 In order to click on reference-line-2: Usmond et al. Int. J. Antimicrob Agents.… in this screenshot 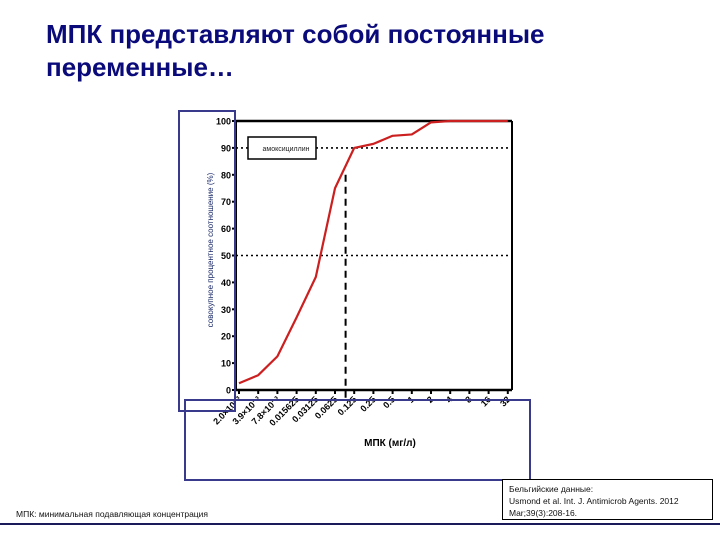, I will do `click(594, 501)`.